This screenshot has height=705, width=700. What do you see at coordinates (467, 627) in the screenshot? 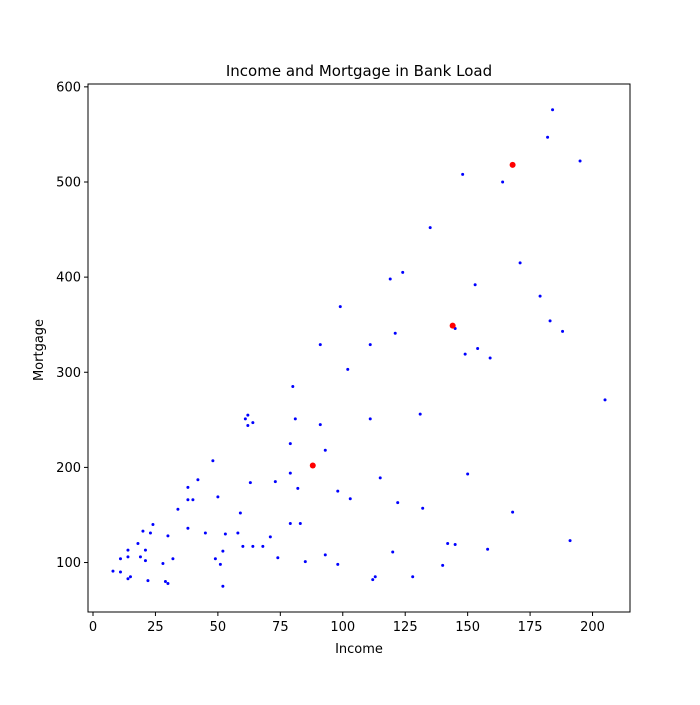
I see `x-tick-label: 150` at bounding box center [467, 627].